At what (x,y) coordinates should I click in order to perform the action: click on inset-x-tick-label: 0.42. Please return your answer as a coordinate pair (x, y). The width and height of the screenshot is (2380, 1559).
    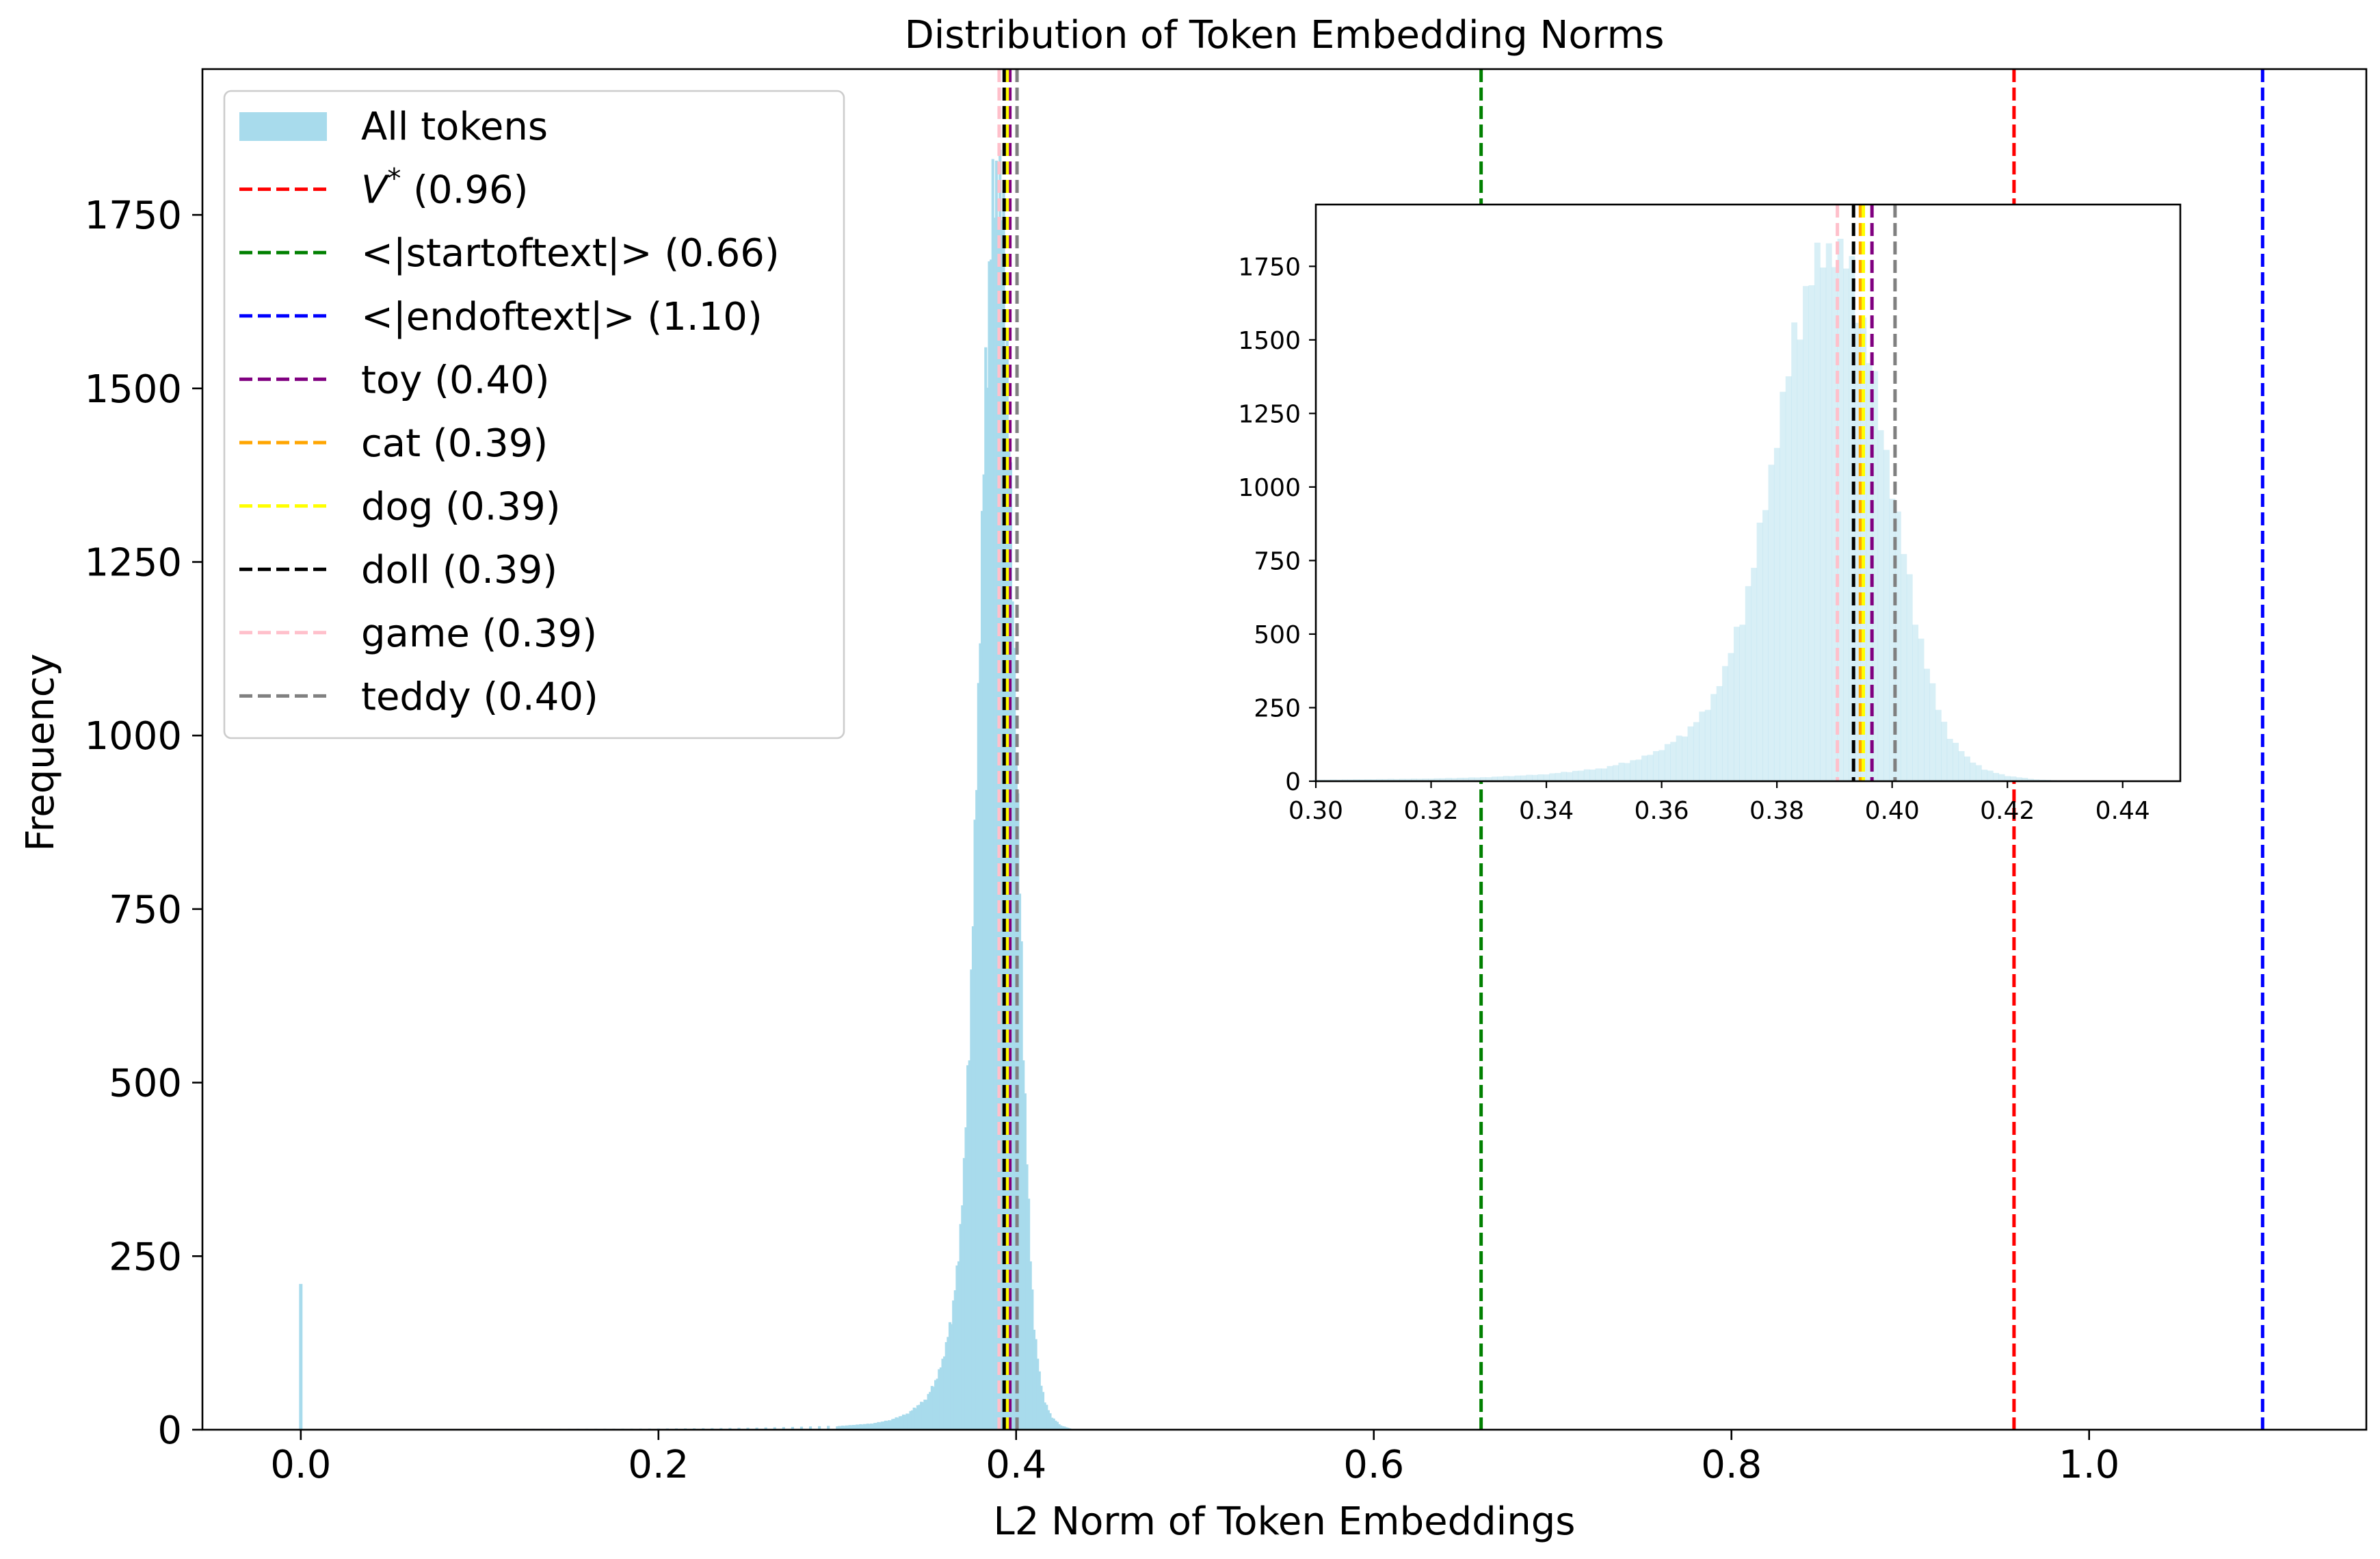
    Looking at the image, I should click on (2007, 811).